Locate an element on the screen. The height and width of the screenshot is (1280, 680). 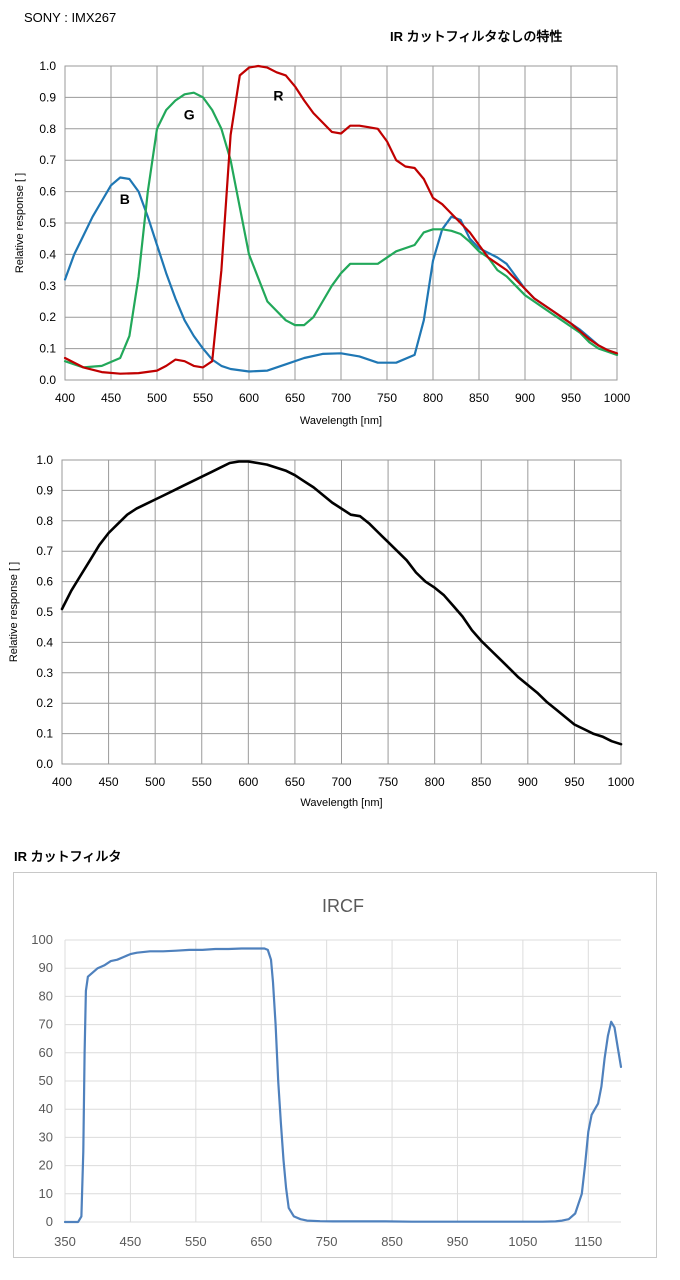
condition-title: IR カットフィルタなしの特性 is located at coordinates (476, 36).